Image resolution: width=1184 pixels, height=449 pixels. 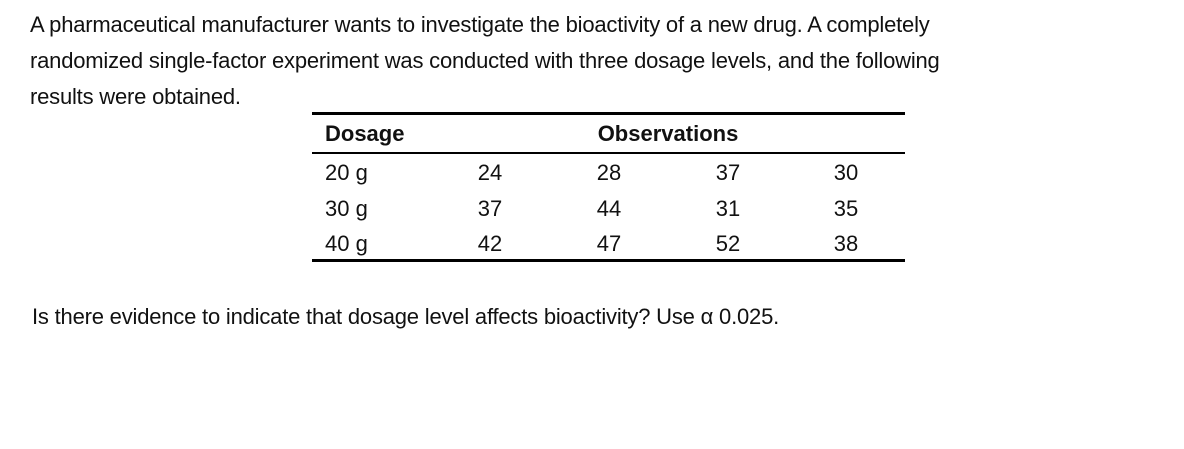 I want to click on intro-line: results were obtained., so click(x=135, y=96).